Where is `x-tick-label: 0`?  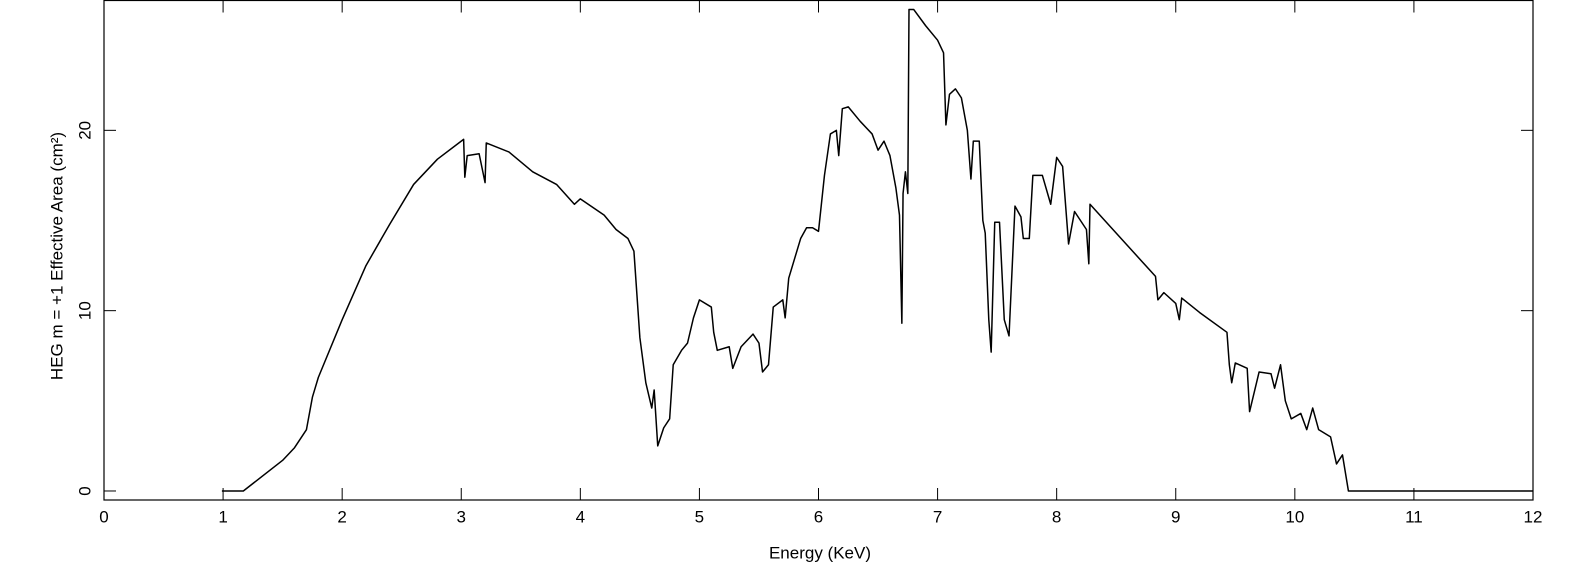
x-tick-label: 0 is located at coordinates (103, 516).